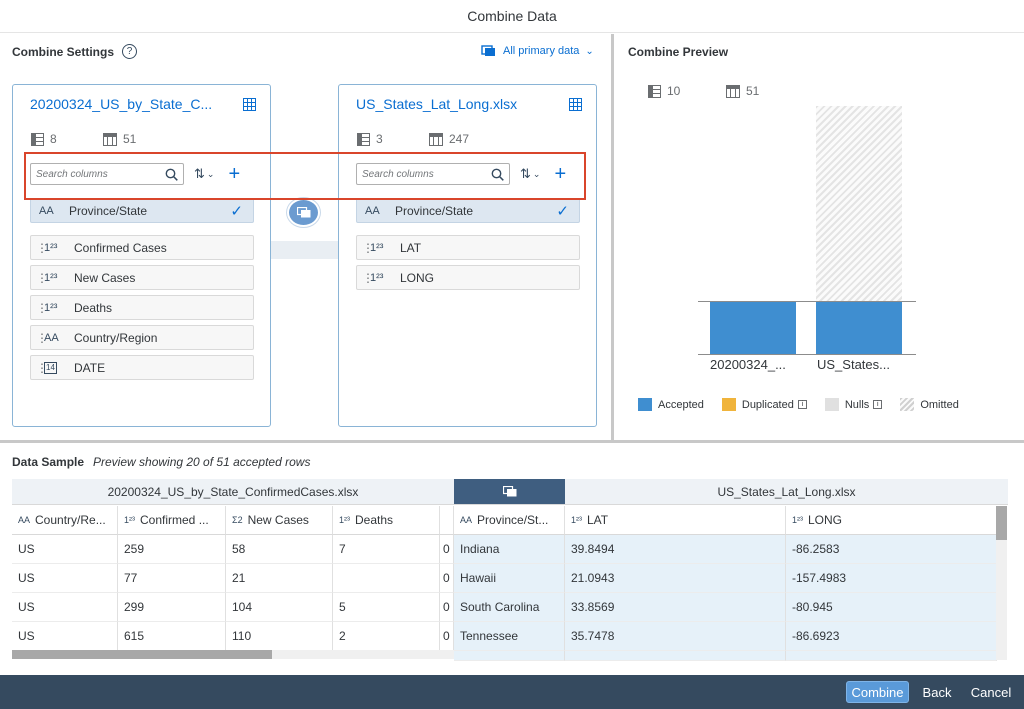  I want to click on table-cell: 77, so click(172, 578).